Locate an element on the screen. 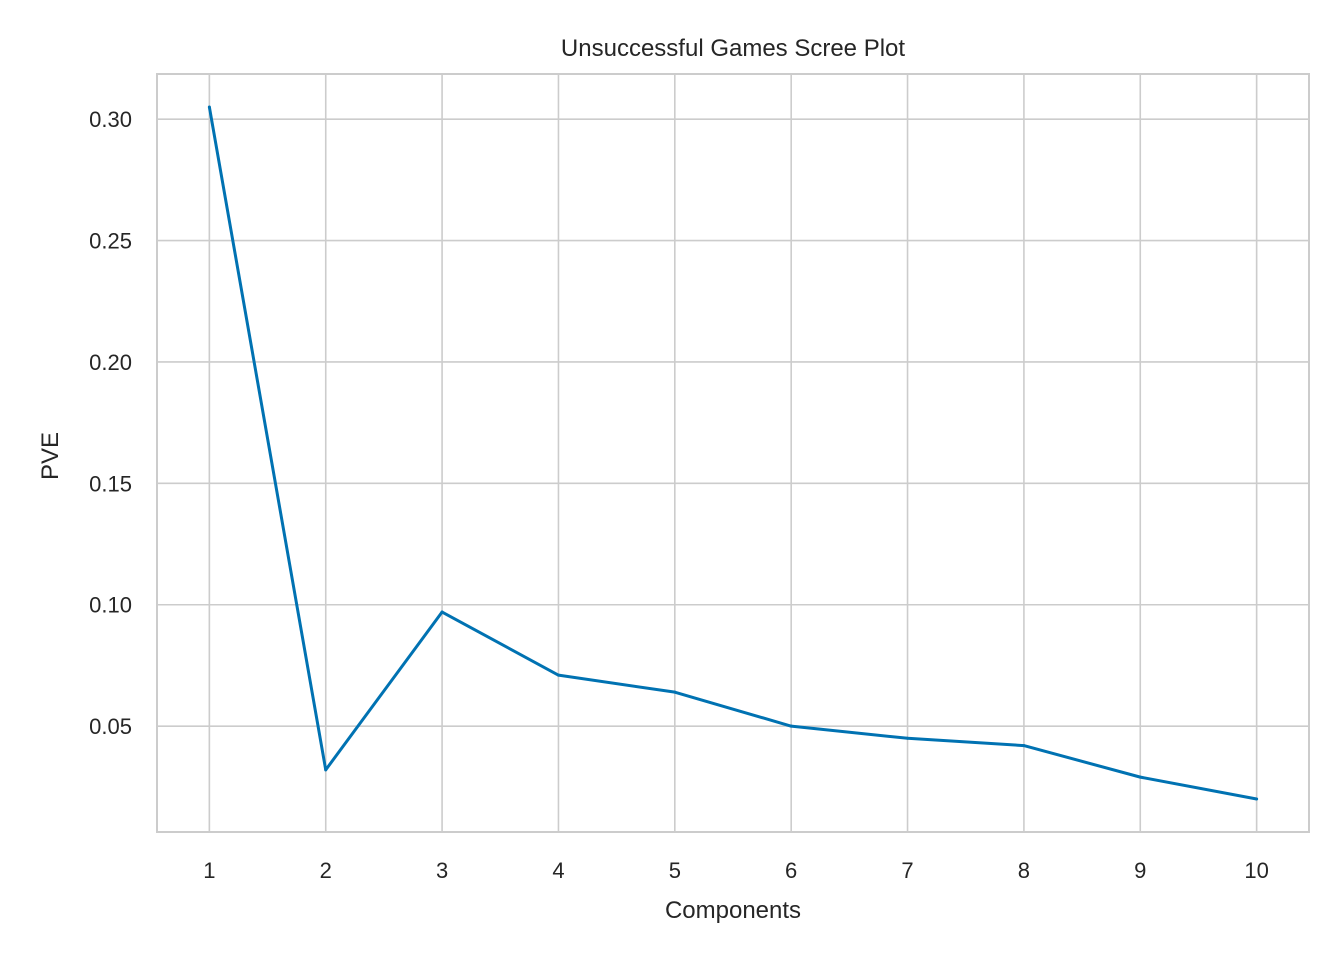  x-tick-label: 8 is located at coordinates (1024, 870).